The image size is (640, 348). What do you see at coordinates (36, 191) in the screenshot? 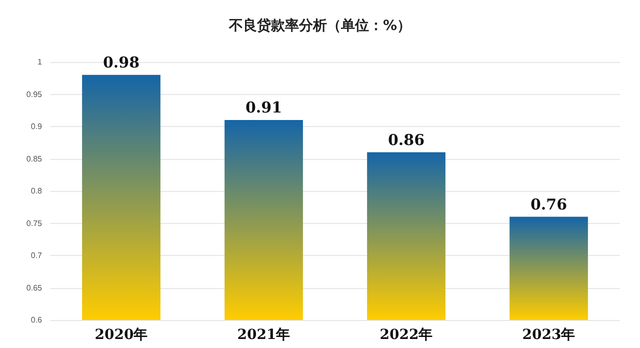
I see `y-tick-label: 0.8` at bounding box center [36, 191].